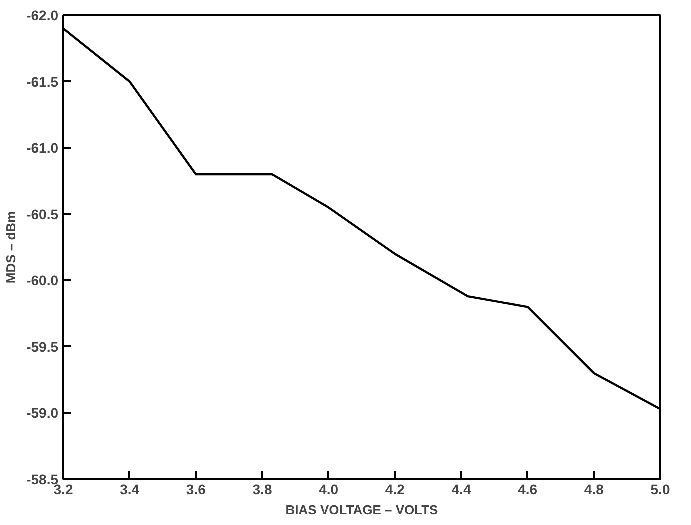 The image size is (691, 525). Describe the element at coordinates (42, 82) in the screenshot. I see `y-tick-label: -61.5` at that location.